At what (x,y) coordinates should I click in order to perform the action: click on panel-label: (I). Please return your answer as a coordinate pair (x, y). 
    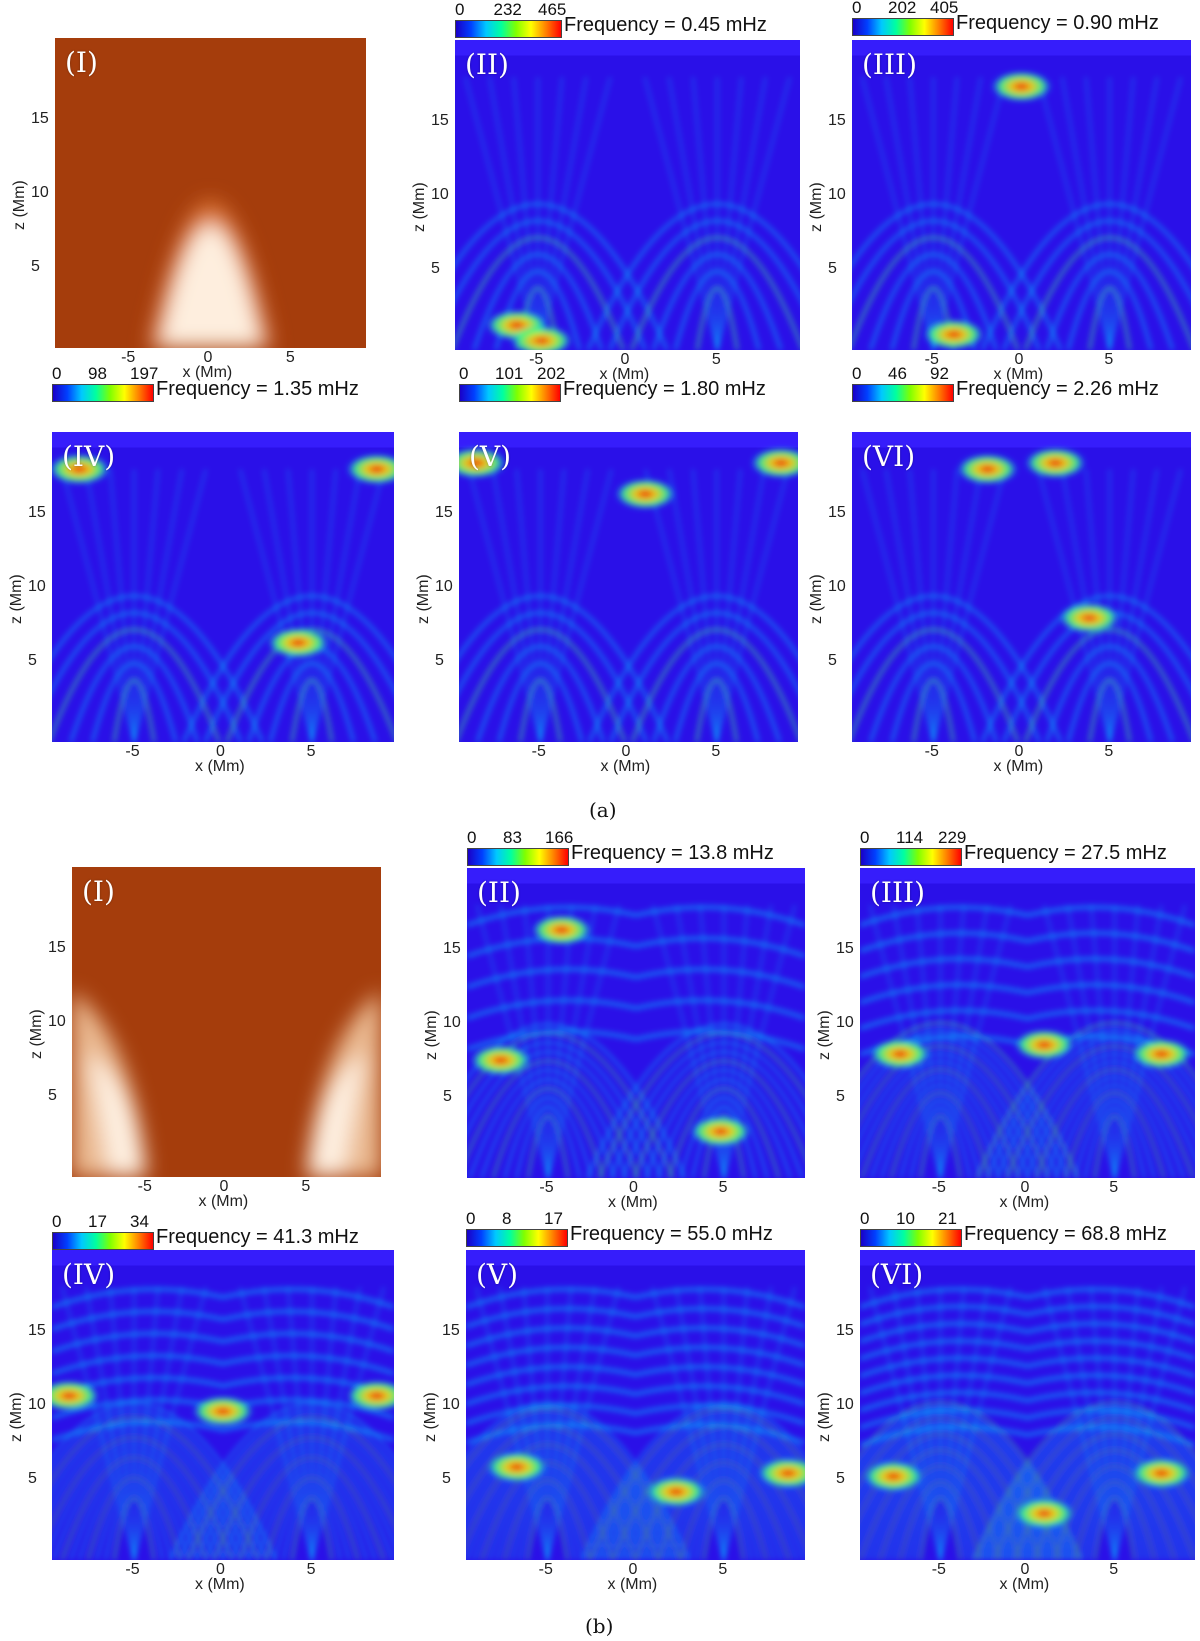
    Looking at the image, I should click on (81, 62).